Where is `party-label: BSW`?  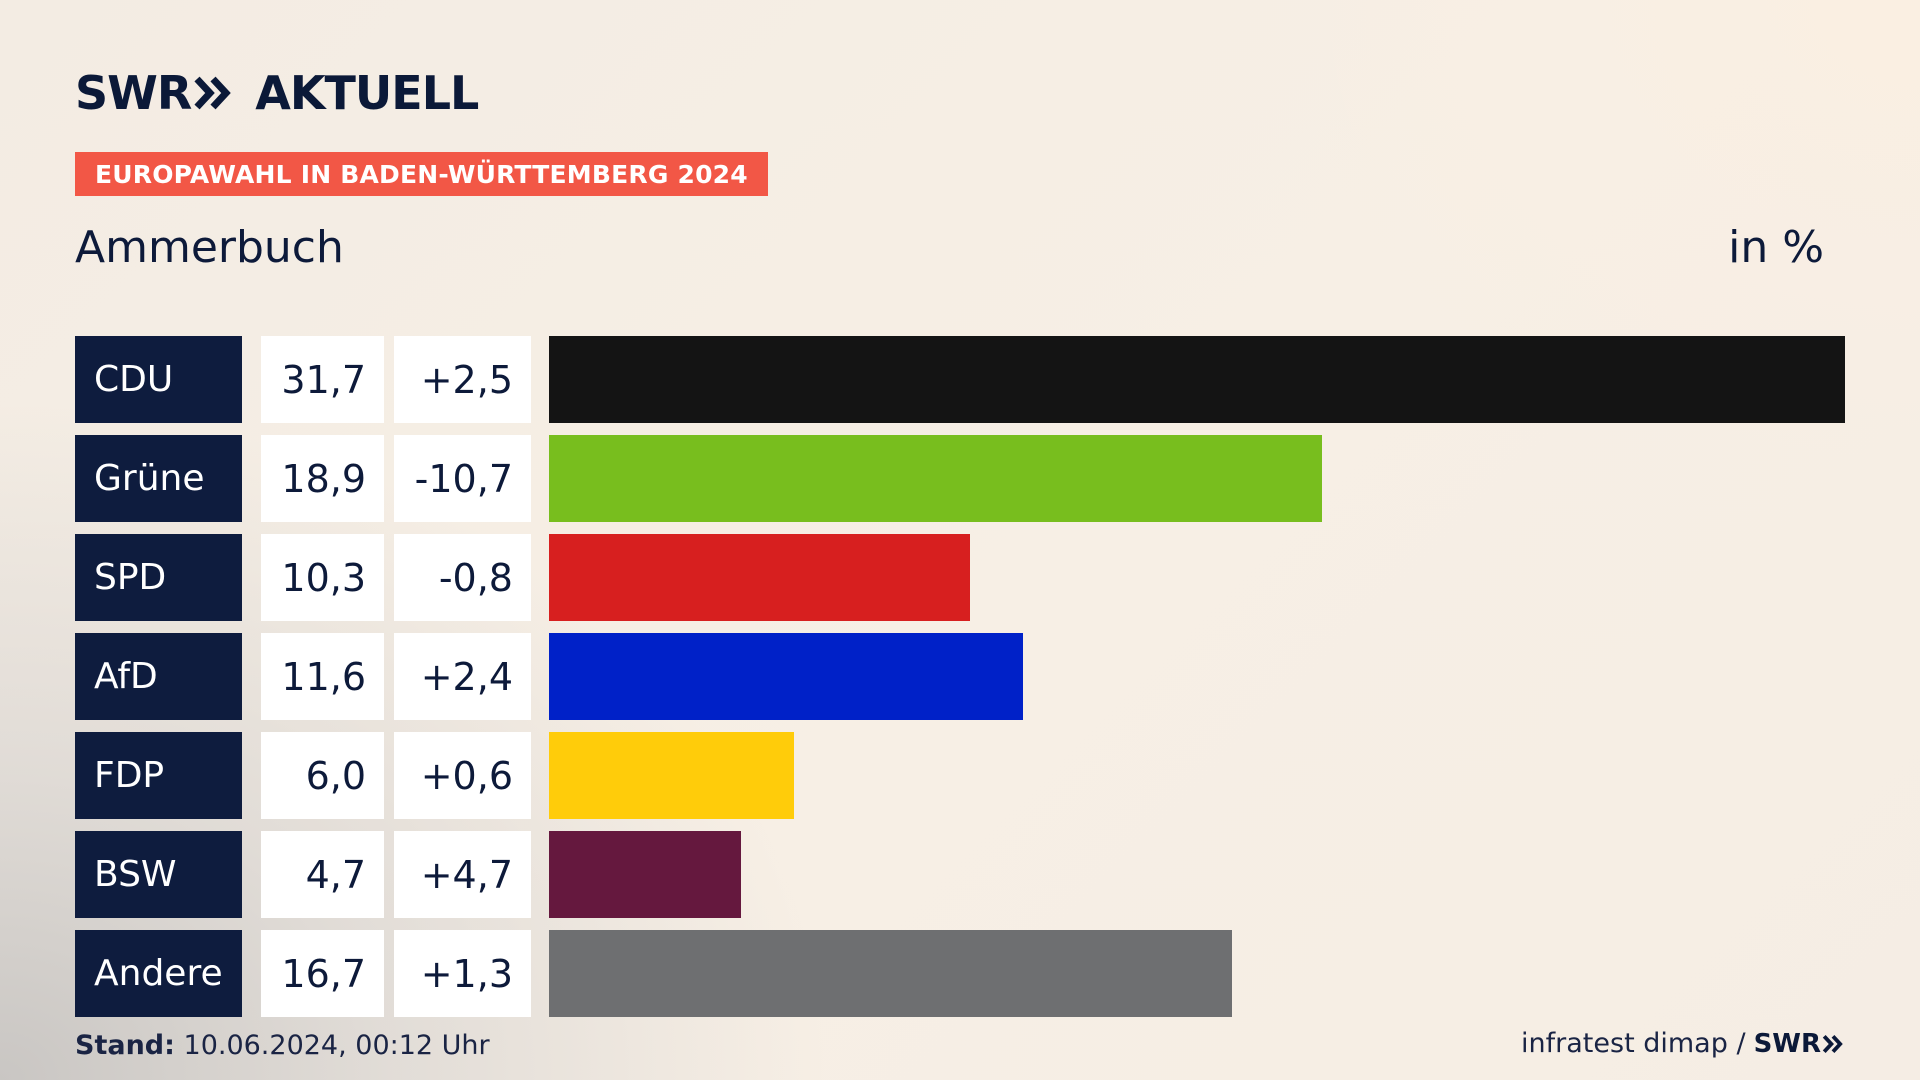
party-label: BSW is located at coordinates (158, 874).